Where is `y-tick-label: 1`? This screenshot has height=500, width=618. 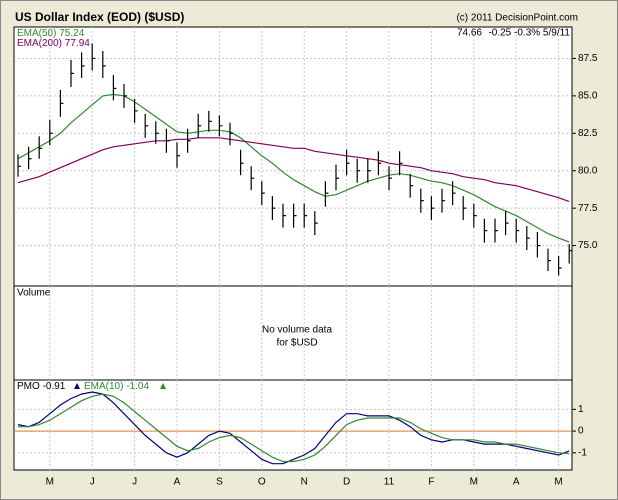 y-tick-label: 1 is located at coordinates (581, 409).